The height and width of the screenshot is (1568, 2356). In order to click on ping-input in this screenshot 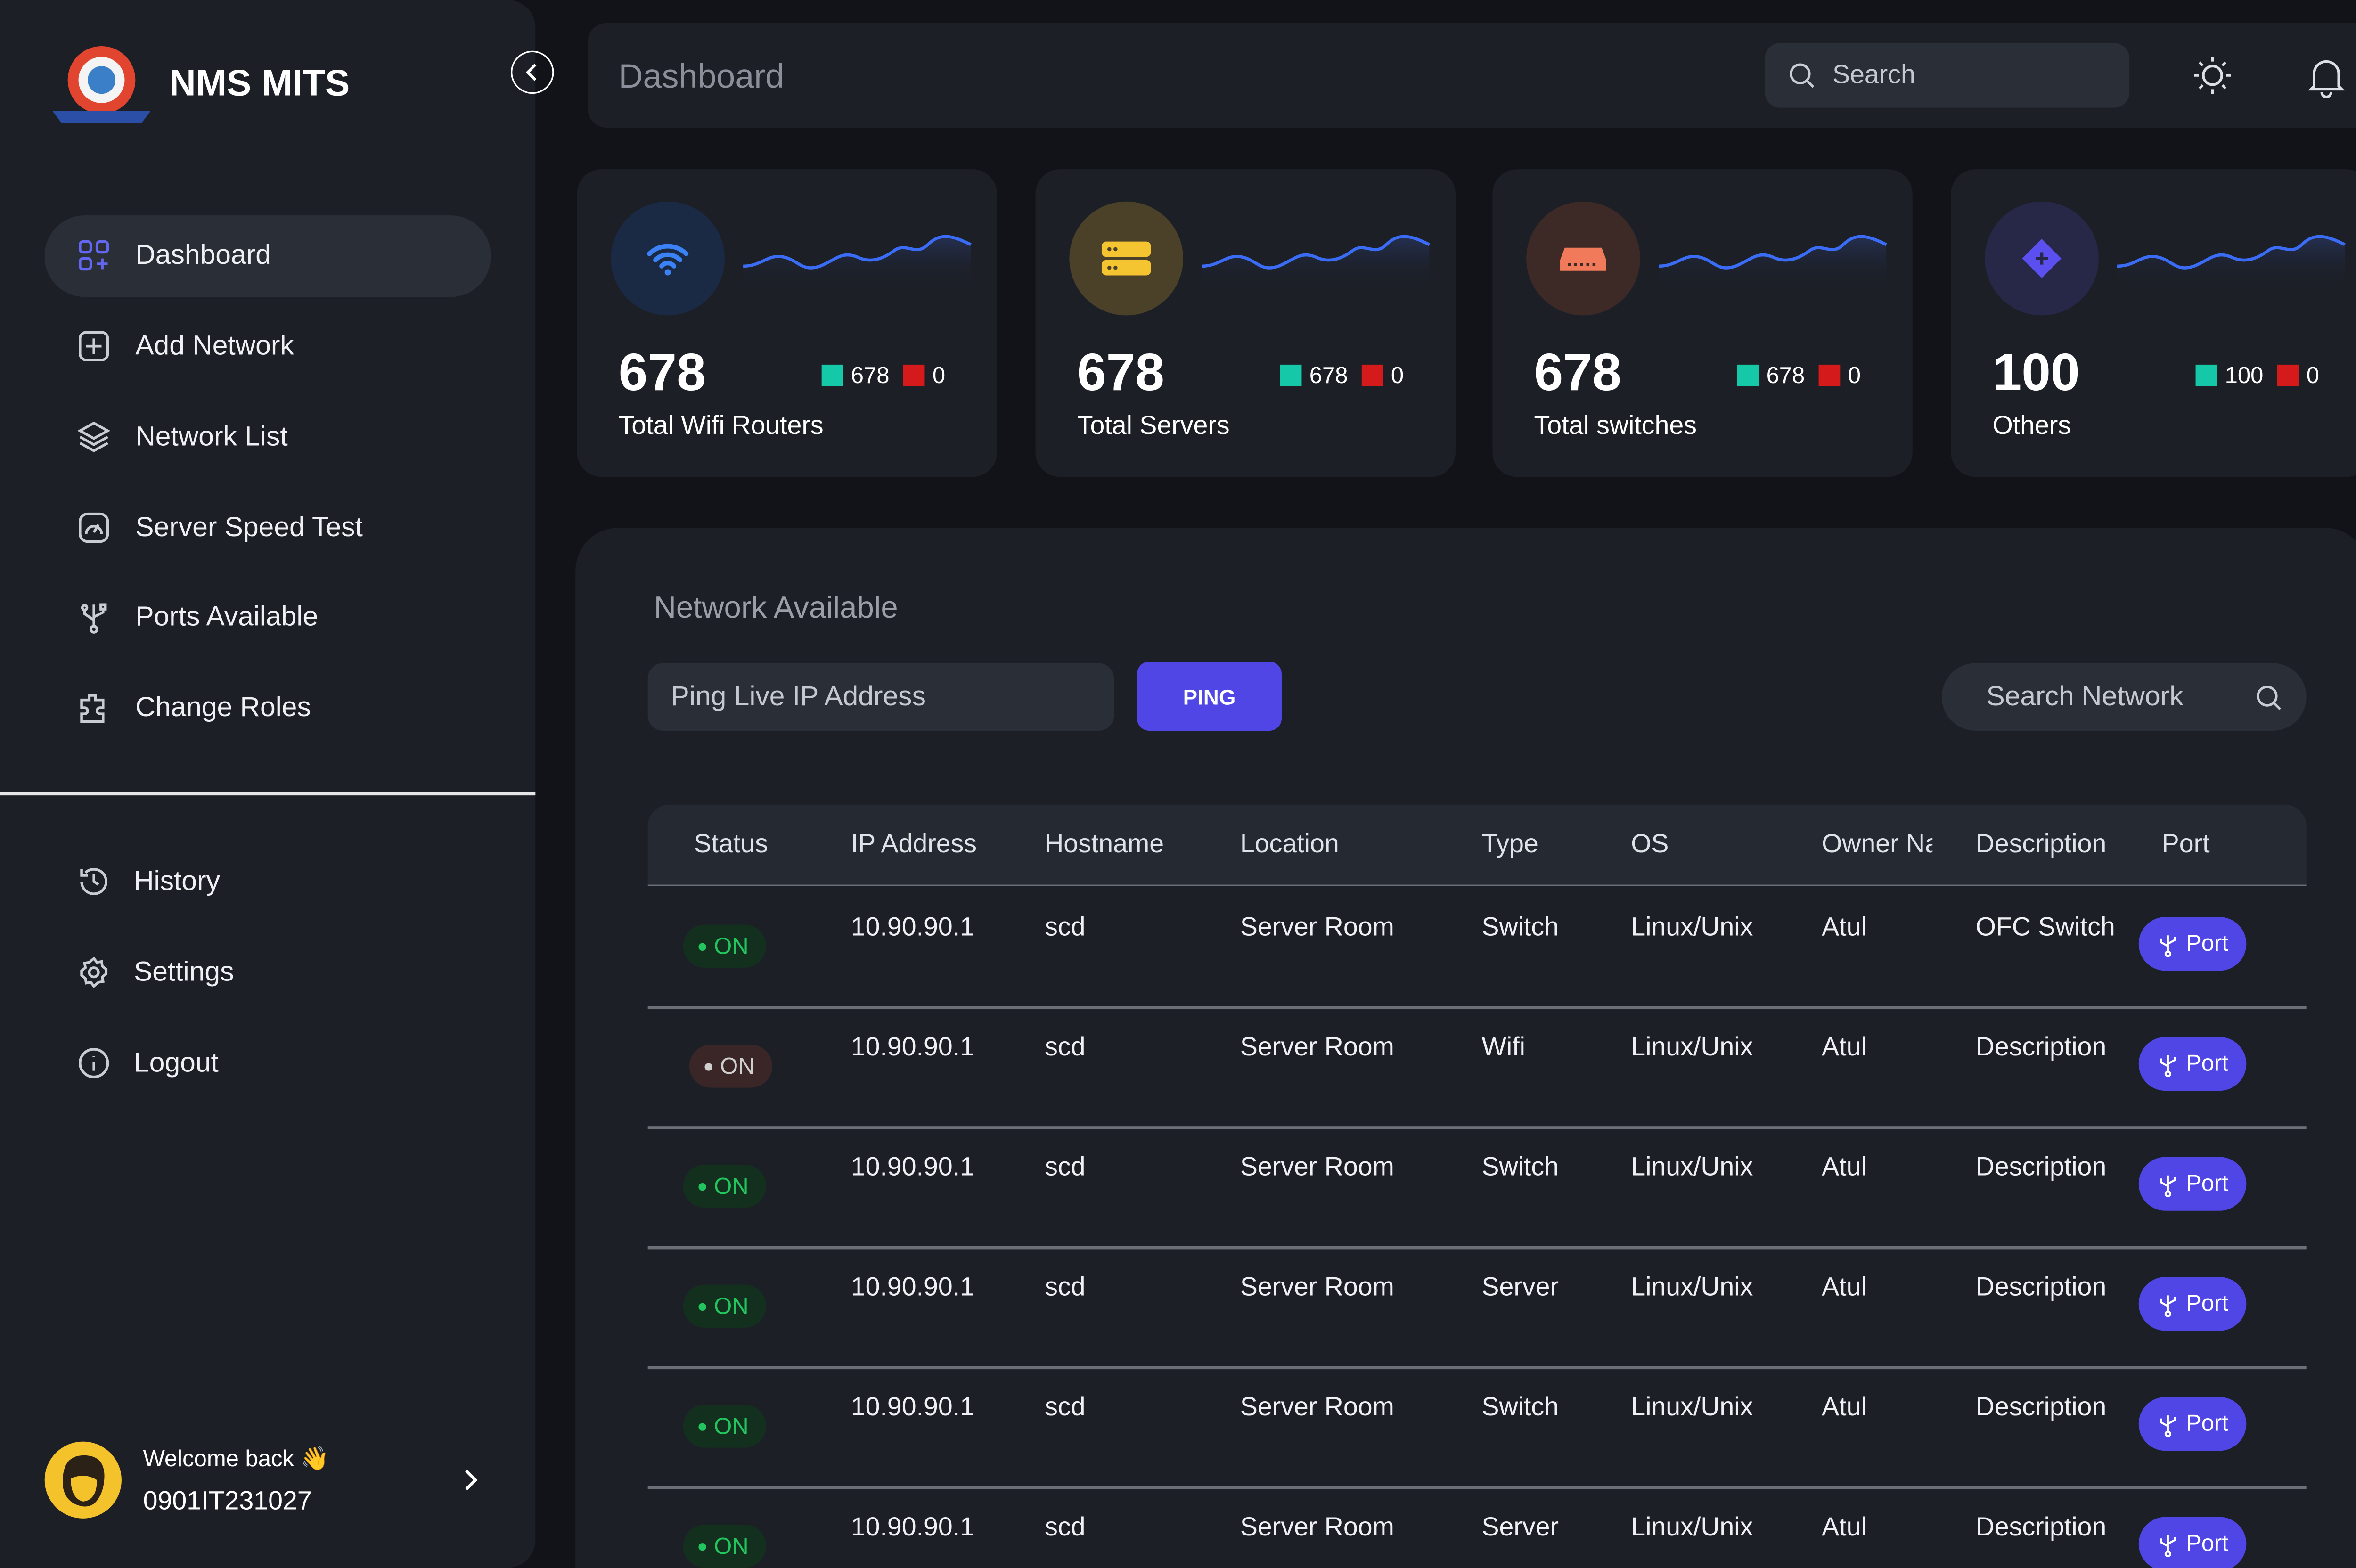, I will do `click(880, 697)`.